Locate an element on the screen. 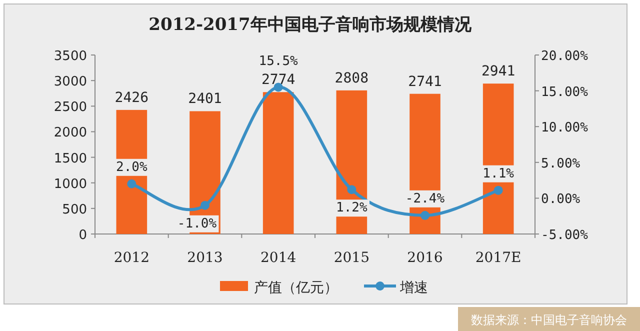 This screenshot has width=640, height=331. y2-tick-label: 0.00% is located at coordinates (560, 200).